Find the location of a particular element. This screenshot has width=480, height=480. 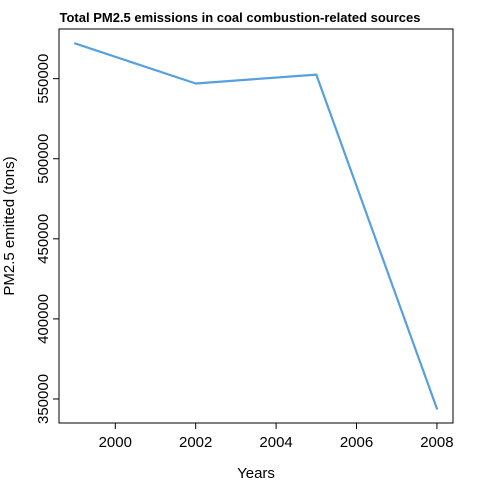

x-tick-label: 2006 is located at coordinates (356, 442).